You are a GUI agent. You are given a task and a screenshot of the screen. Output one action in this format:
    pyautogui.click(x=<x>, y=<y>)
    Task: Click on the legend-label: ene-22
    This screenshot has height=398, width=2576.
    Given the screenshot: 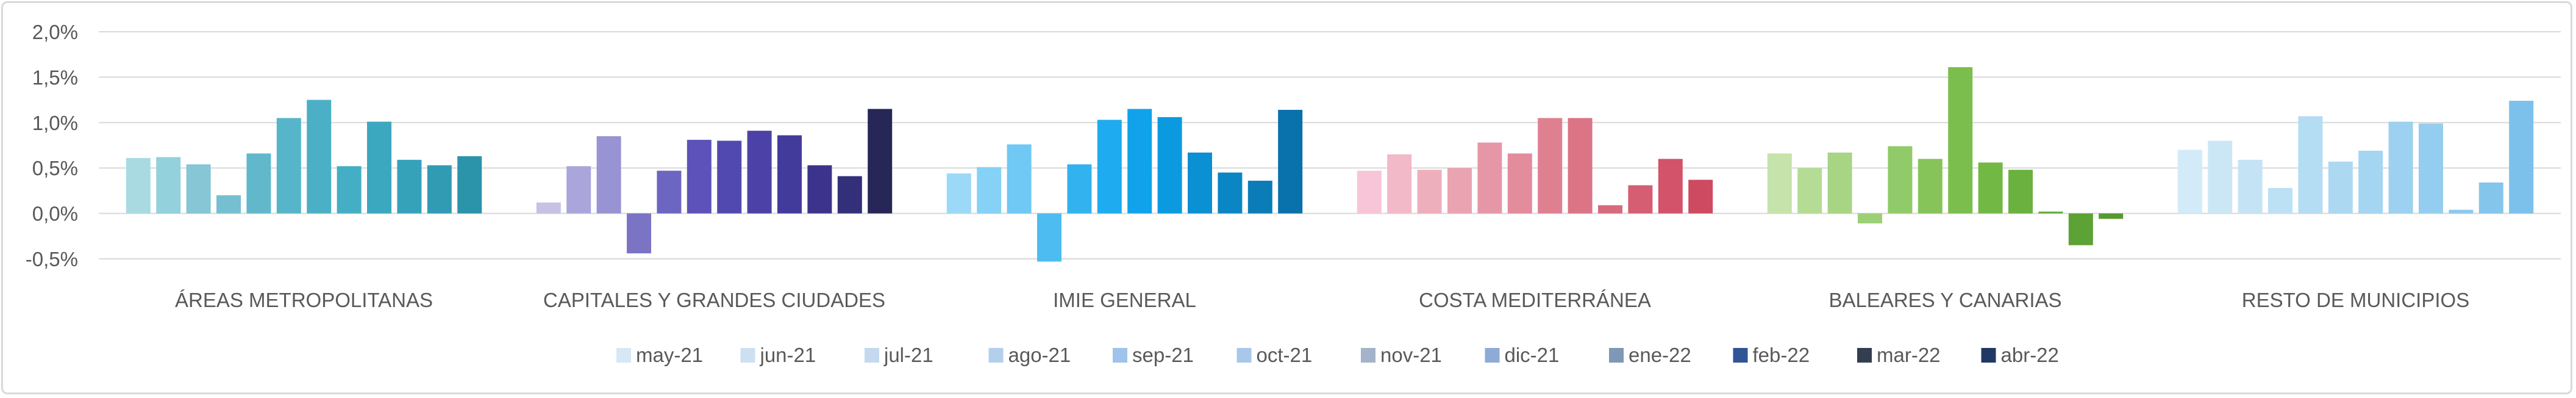 What is the action you would take?
    pyautogui.click(x=1660, y=355)
    